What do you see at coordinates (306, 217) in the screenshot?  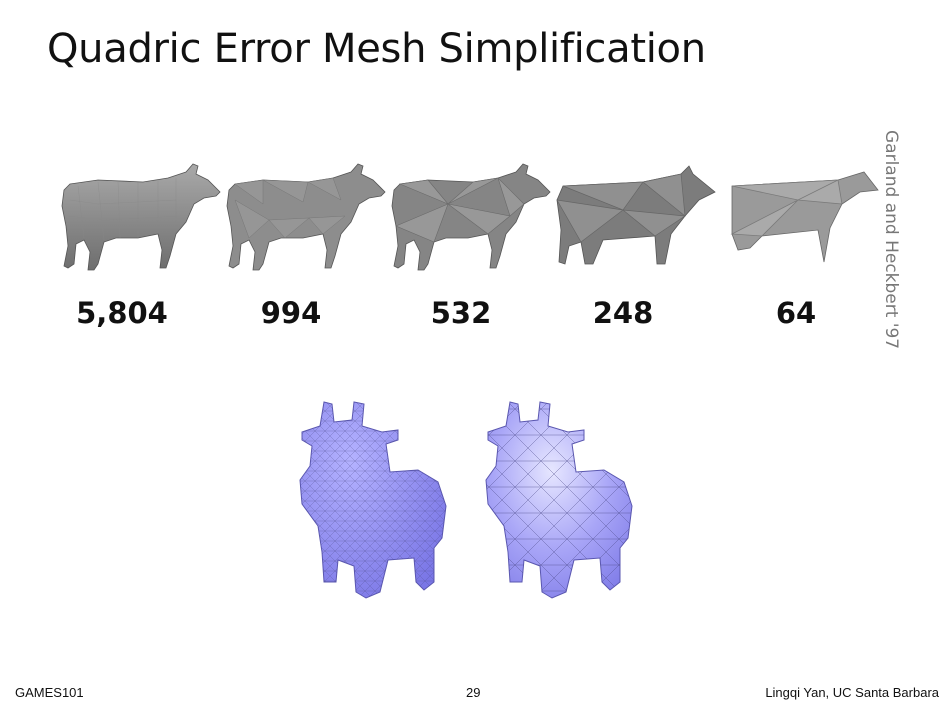 I see `cow-mesh-994-image` at bounding box center [306, 217].